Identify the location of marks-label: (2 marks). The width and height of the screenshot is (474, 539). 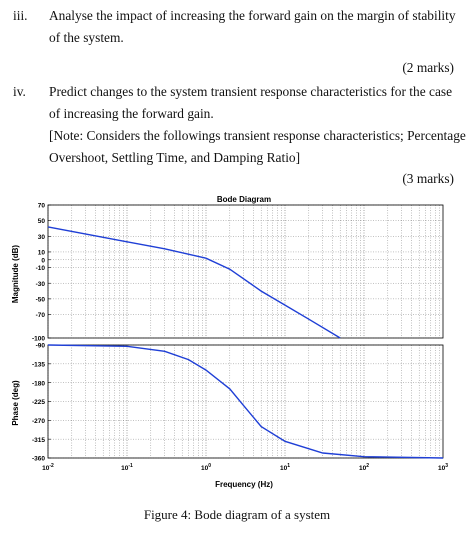
(428, 67).